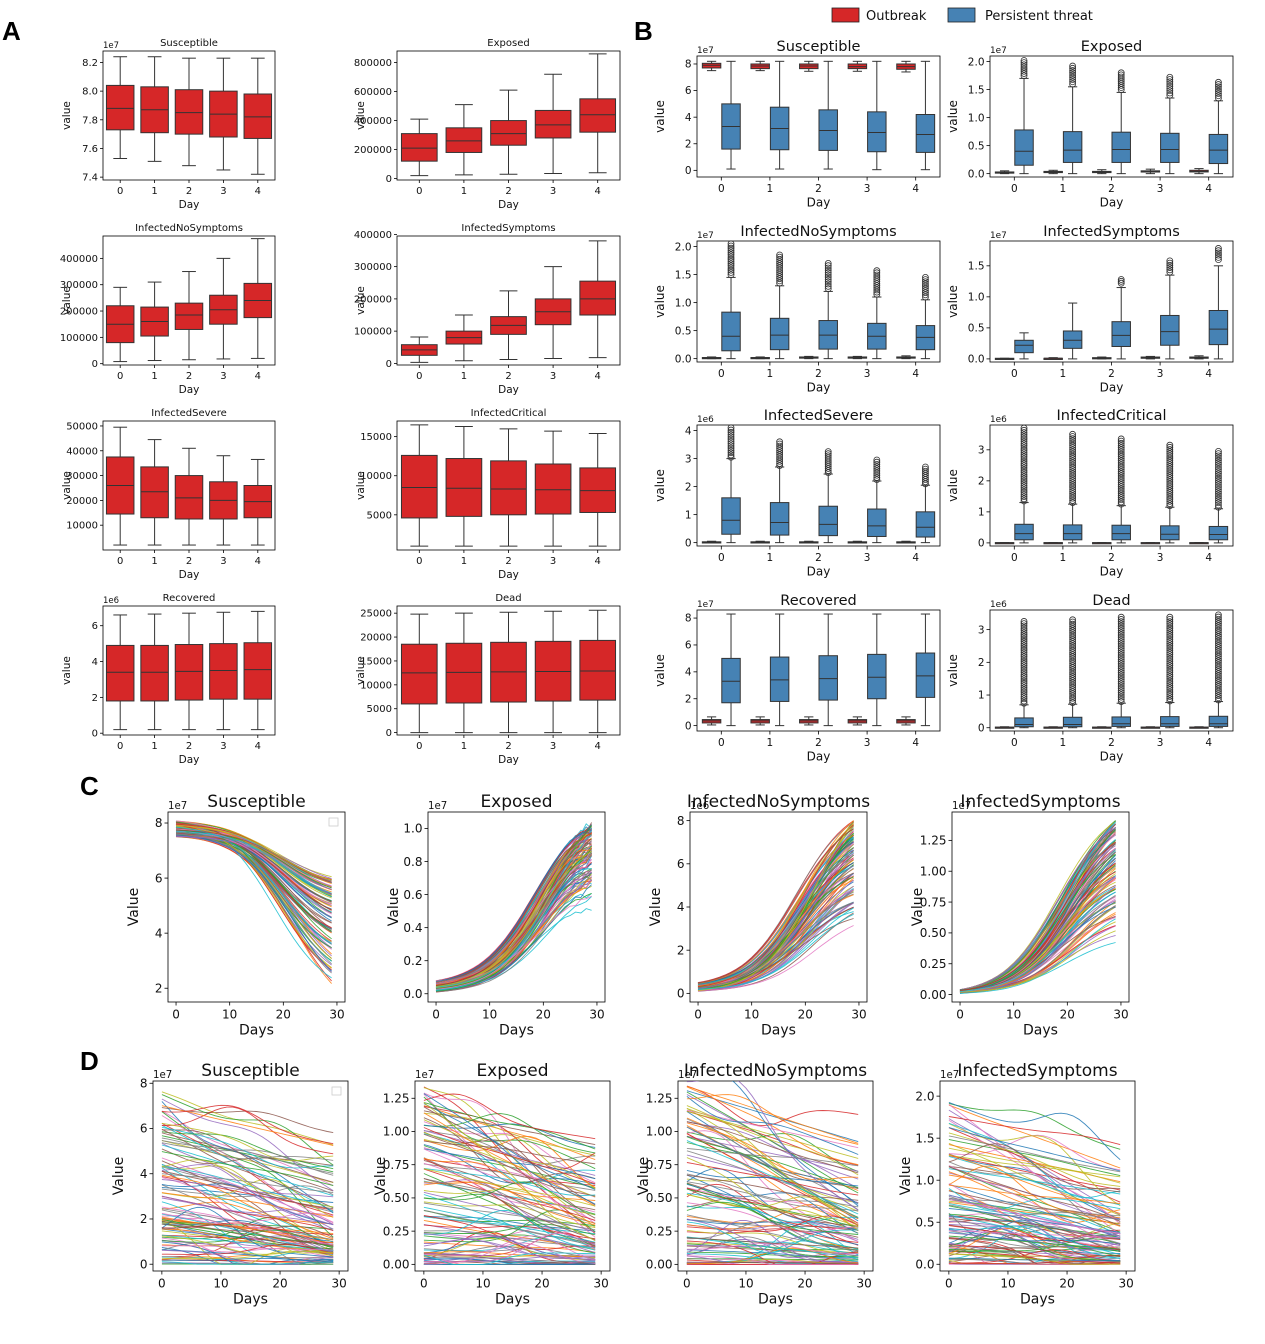 This screenshot has height=1344, width=1265. What do you see at coordinates (819, 572) in the screenshot?
I see `x-axis-label: Day` at bounding box center [819, 572].